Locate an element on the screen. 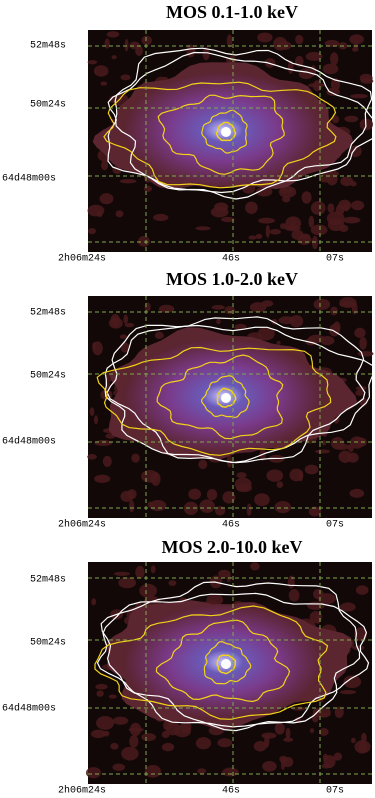 The width and height of the screenshot is (375, 798). x-label: 2h06m24s is located at coordinates (82, 791).